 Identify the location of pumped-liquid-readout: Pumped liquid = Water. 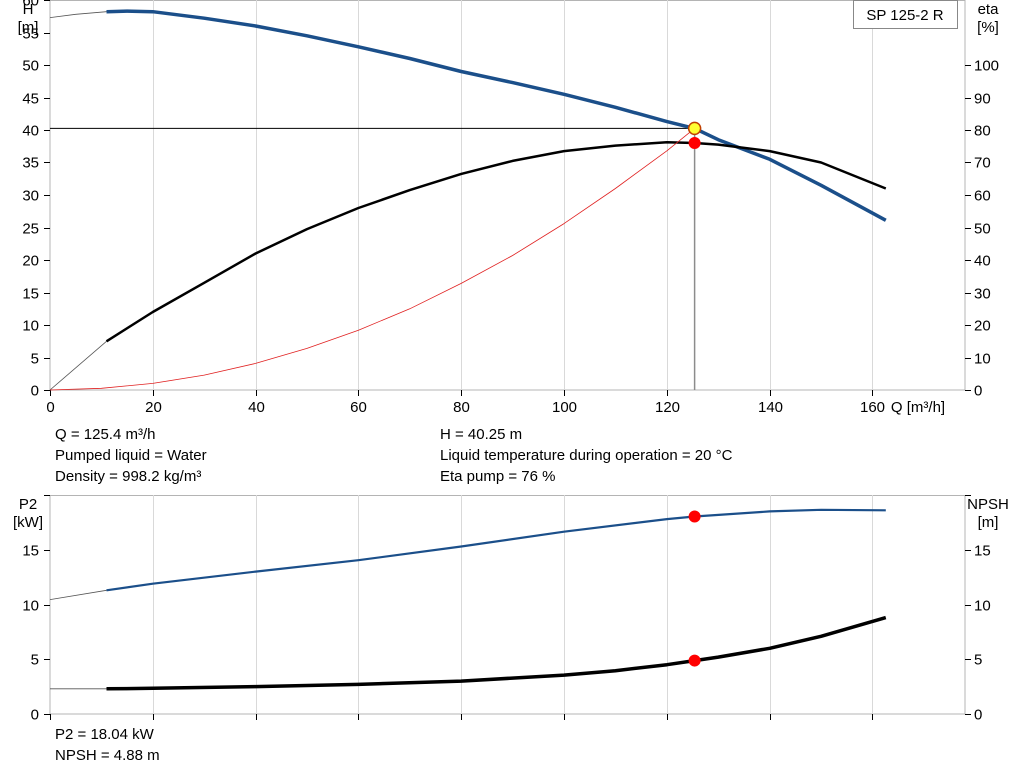
(131, 455).